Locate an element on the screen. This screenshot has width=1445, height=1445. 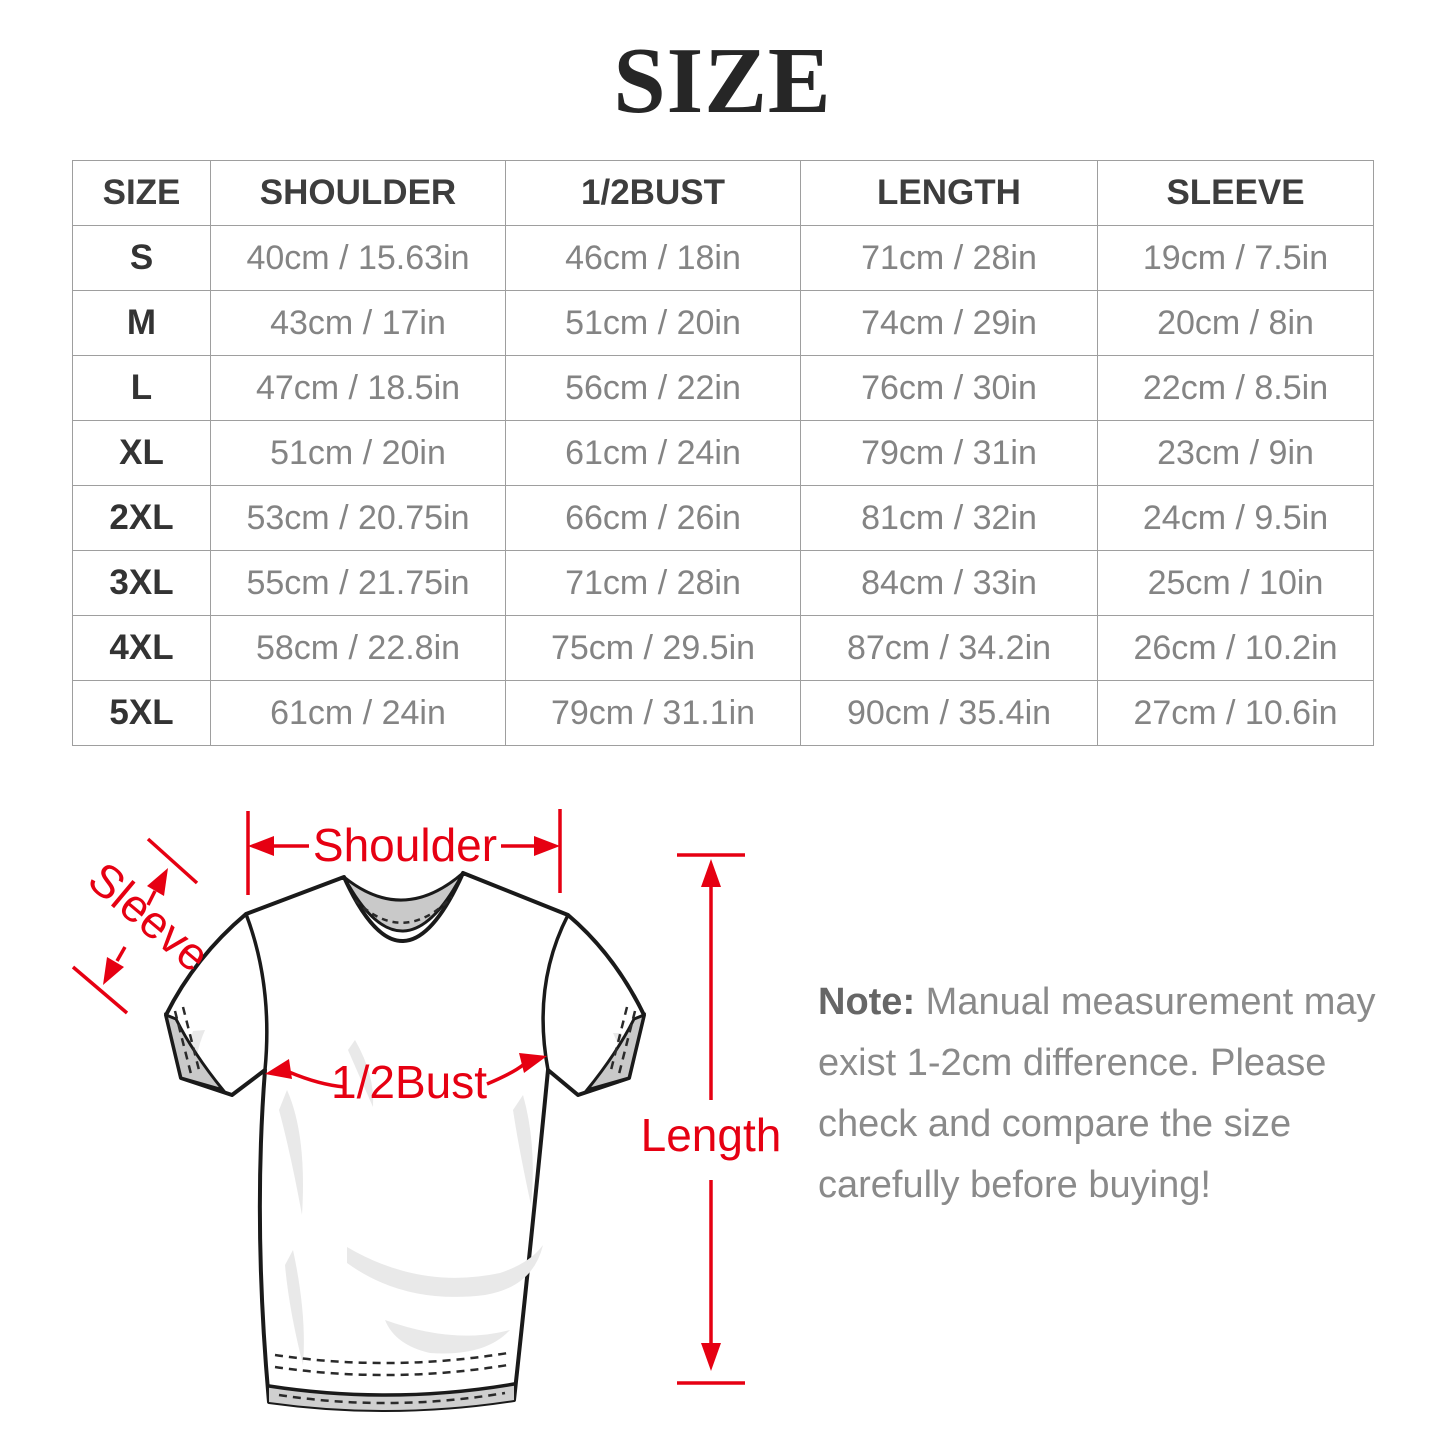
length-value: 90cm / 35.4in is located at coordinates (949, 713).